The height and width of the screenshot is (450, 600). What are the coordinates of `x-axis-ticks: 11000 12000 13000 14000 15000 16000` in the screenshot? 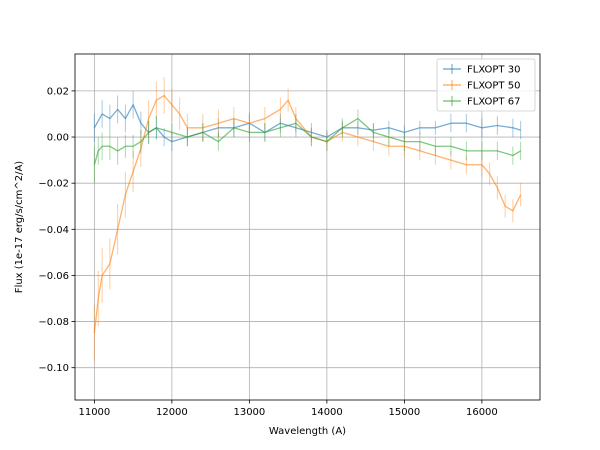 It's located at (288, 409).